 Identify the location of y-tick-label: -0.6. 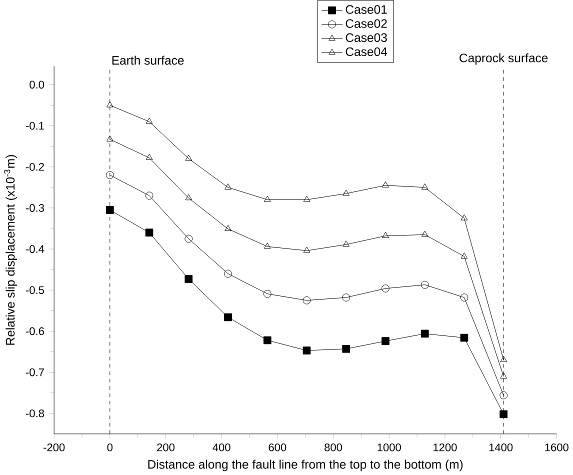
(35, 331).